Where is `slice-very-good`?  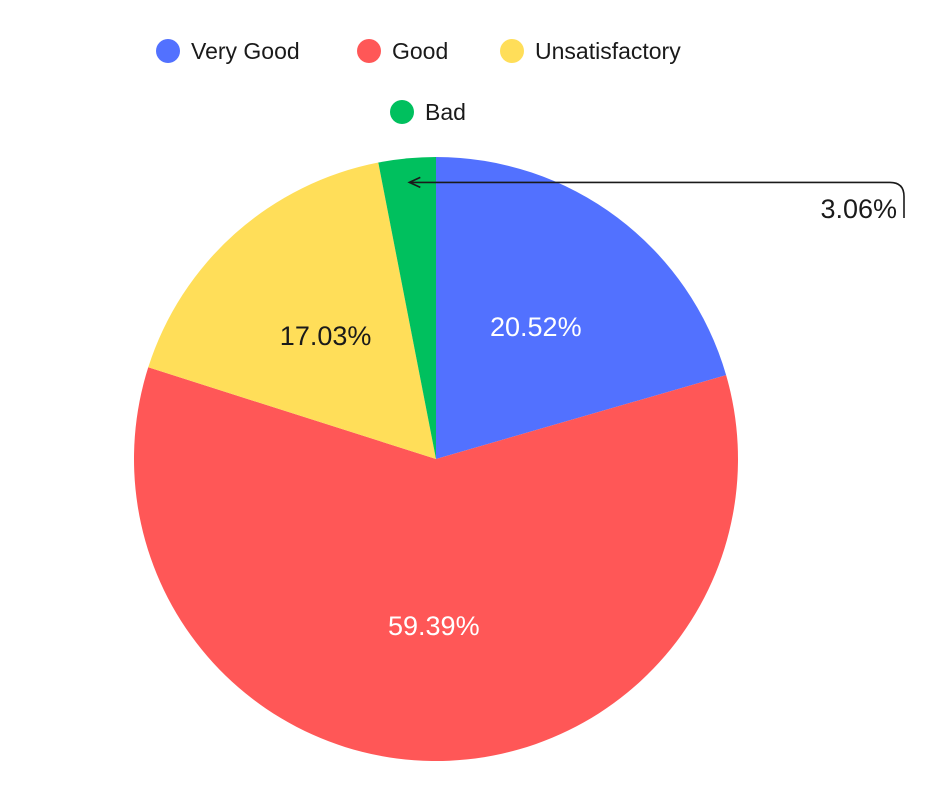
slice-very-good is located at coordinates (581, 308).